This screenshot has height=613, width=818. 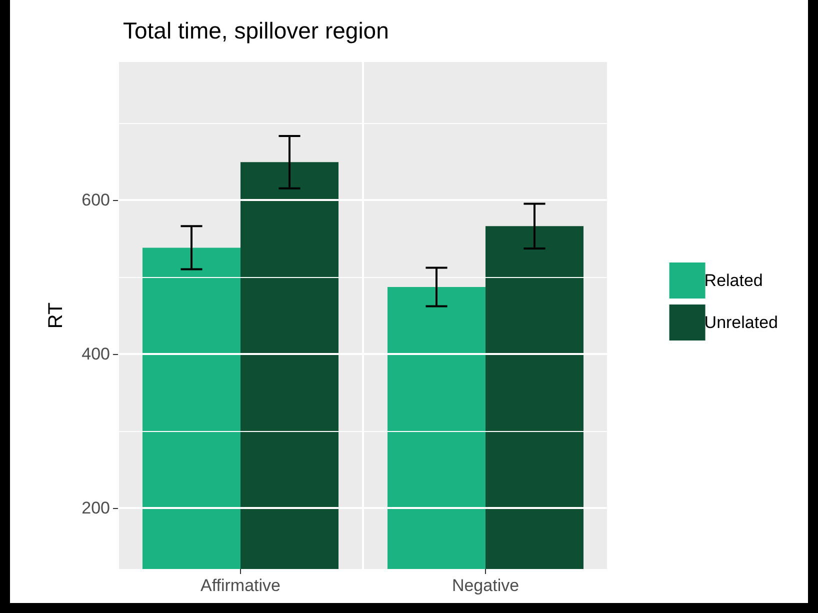 What do you see at coordinates (486, 585) in the screenshot?
I see `x-tick-label: Negative` at bounding box center [486, 585].